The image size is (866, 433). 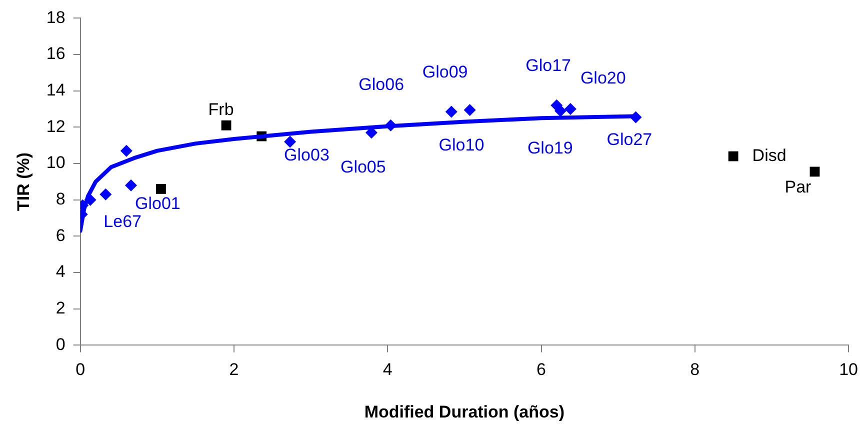 What do you see at coordinates (61, 272) in the screenshot?
I see `y-tick-label: 4` at bounding box center [61, 272].